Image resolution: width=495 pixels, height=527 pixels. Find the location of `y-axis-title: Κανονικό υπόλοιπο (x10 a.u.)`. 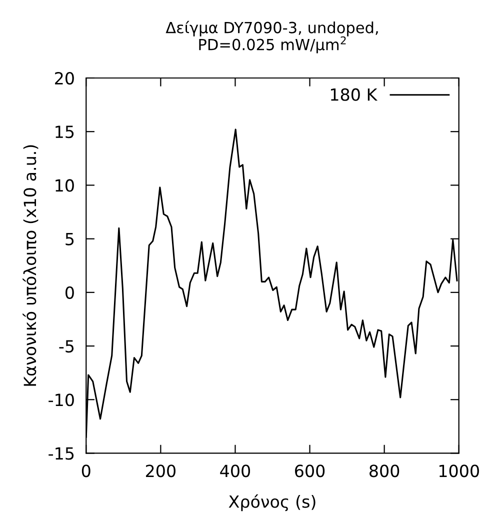

y-axis-title: Κανονικό υπόλοιπο (x10 a.u.) is located at coordinates (30, 265).